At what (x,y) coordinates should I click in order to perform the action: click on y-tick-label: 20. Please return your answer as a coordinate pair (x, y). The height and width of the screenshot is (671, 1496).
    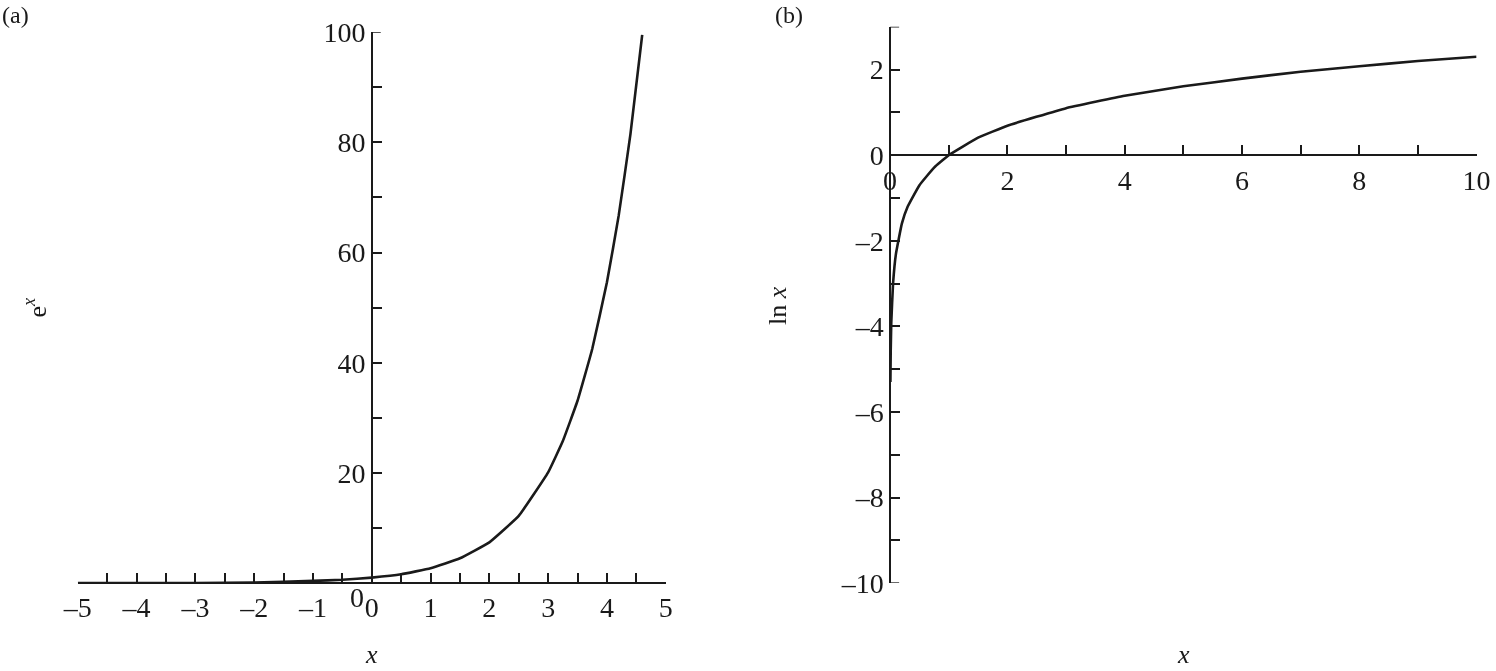
    Looking at the image, I should click on (351, 473).